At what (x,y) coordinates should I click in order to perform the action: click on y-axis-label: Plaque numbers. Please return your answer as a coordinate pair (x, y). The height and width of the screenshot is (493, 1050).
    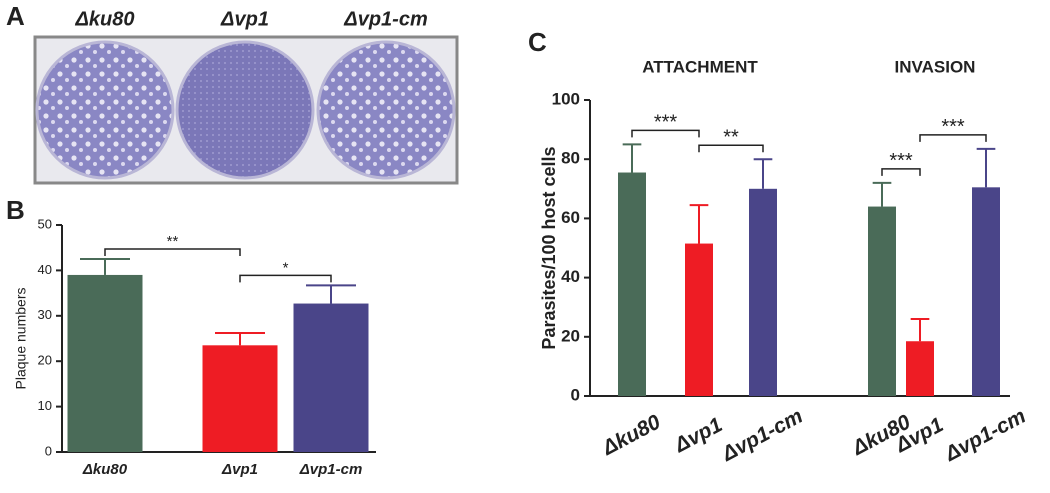
    Looking at the image, I should click on (21, 339).